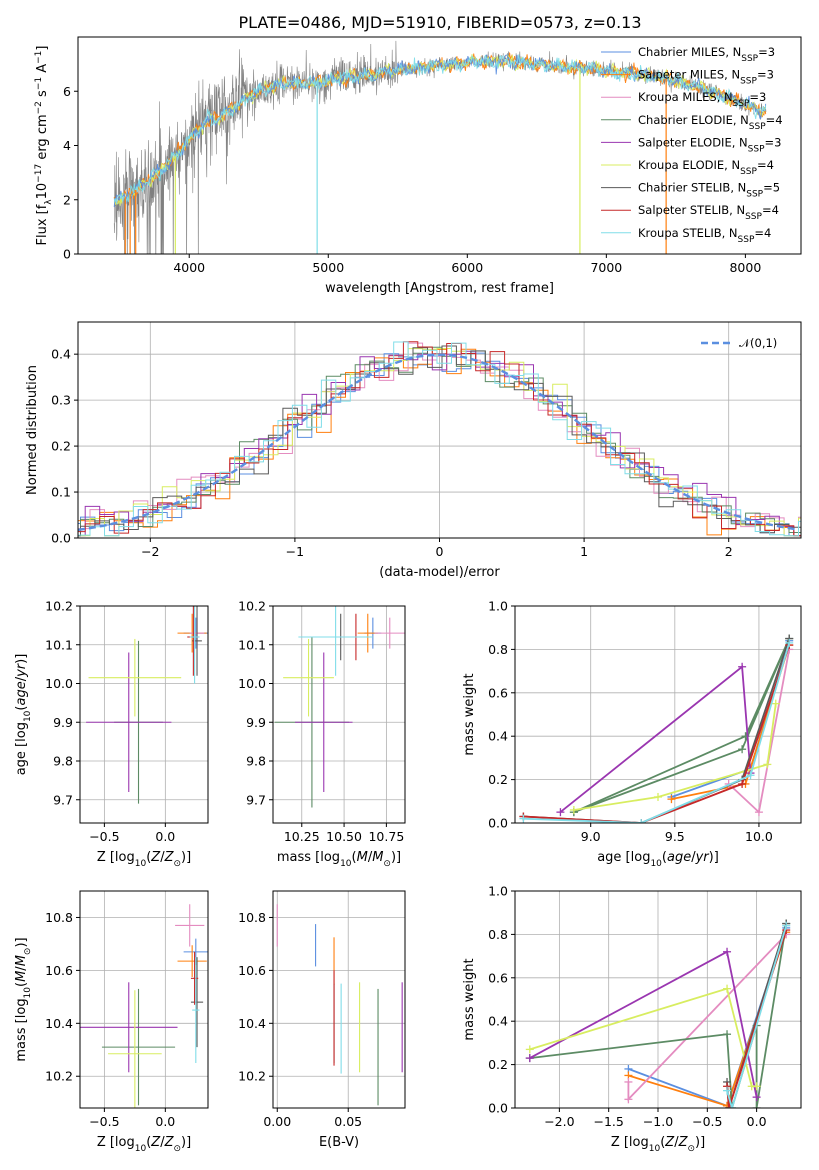 The width and height of the screenshot is (819, 1170). What do you see at coordinates (256, 722) in the screenshot?
I see `y-tick-label: 9.9` at bounding box center [256, 722].